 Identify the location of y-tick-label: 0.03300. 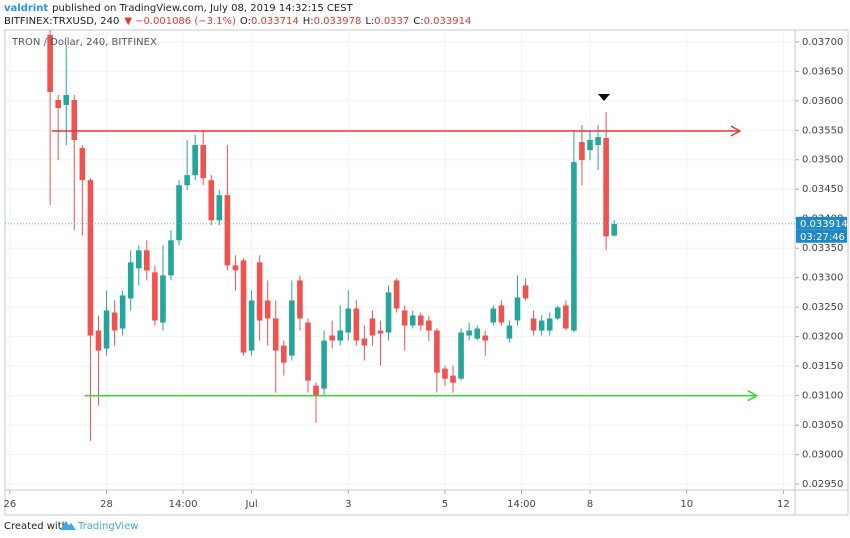
(822, 278).